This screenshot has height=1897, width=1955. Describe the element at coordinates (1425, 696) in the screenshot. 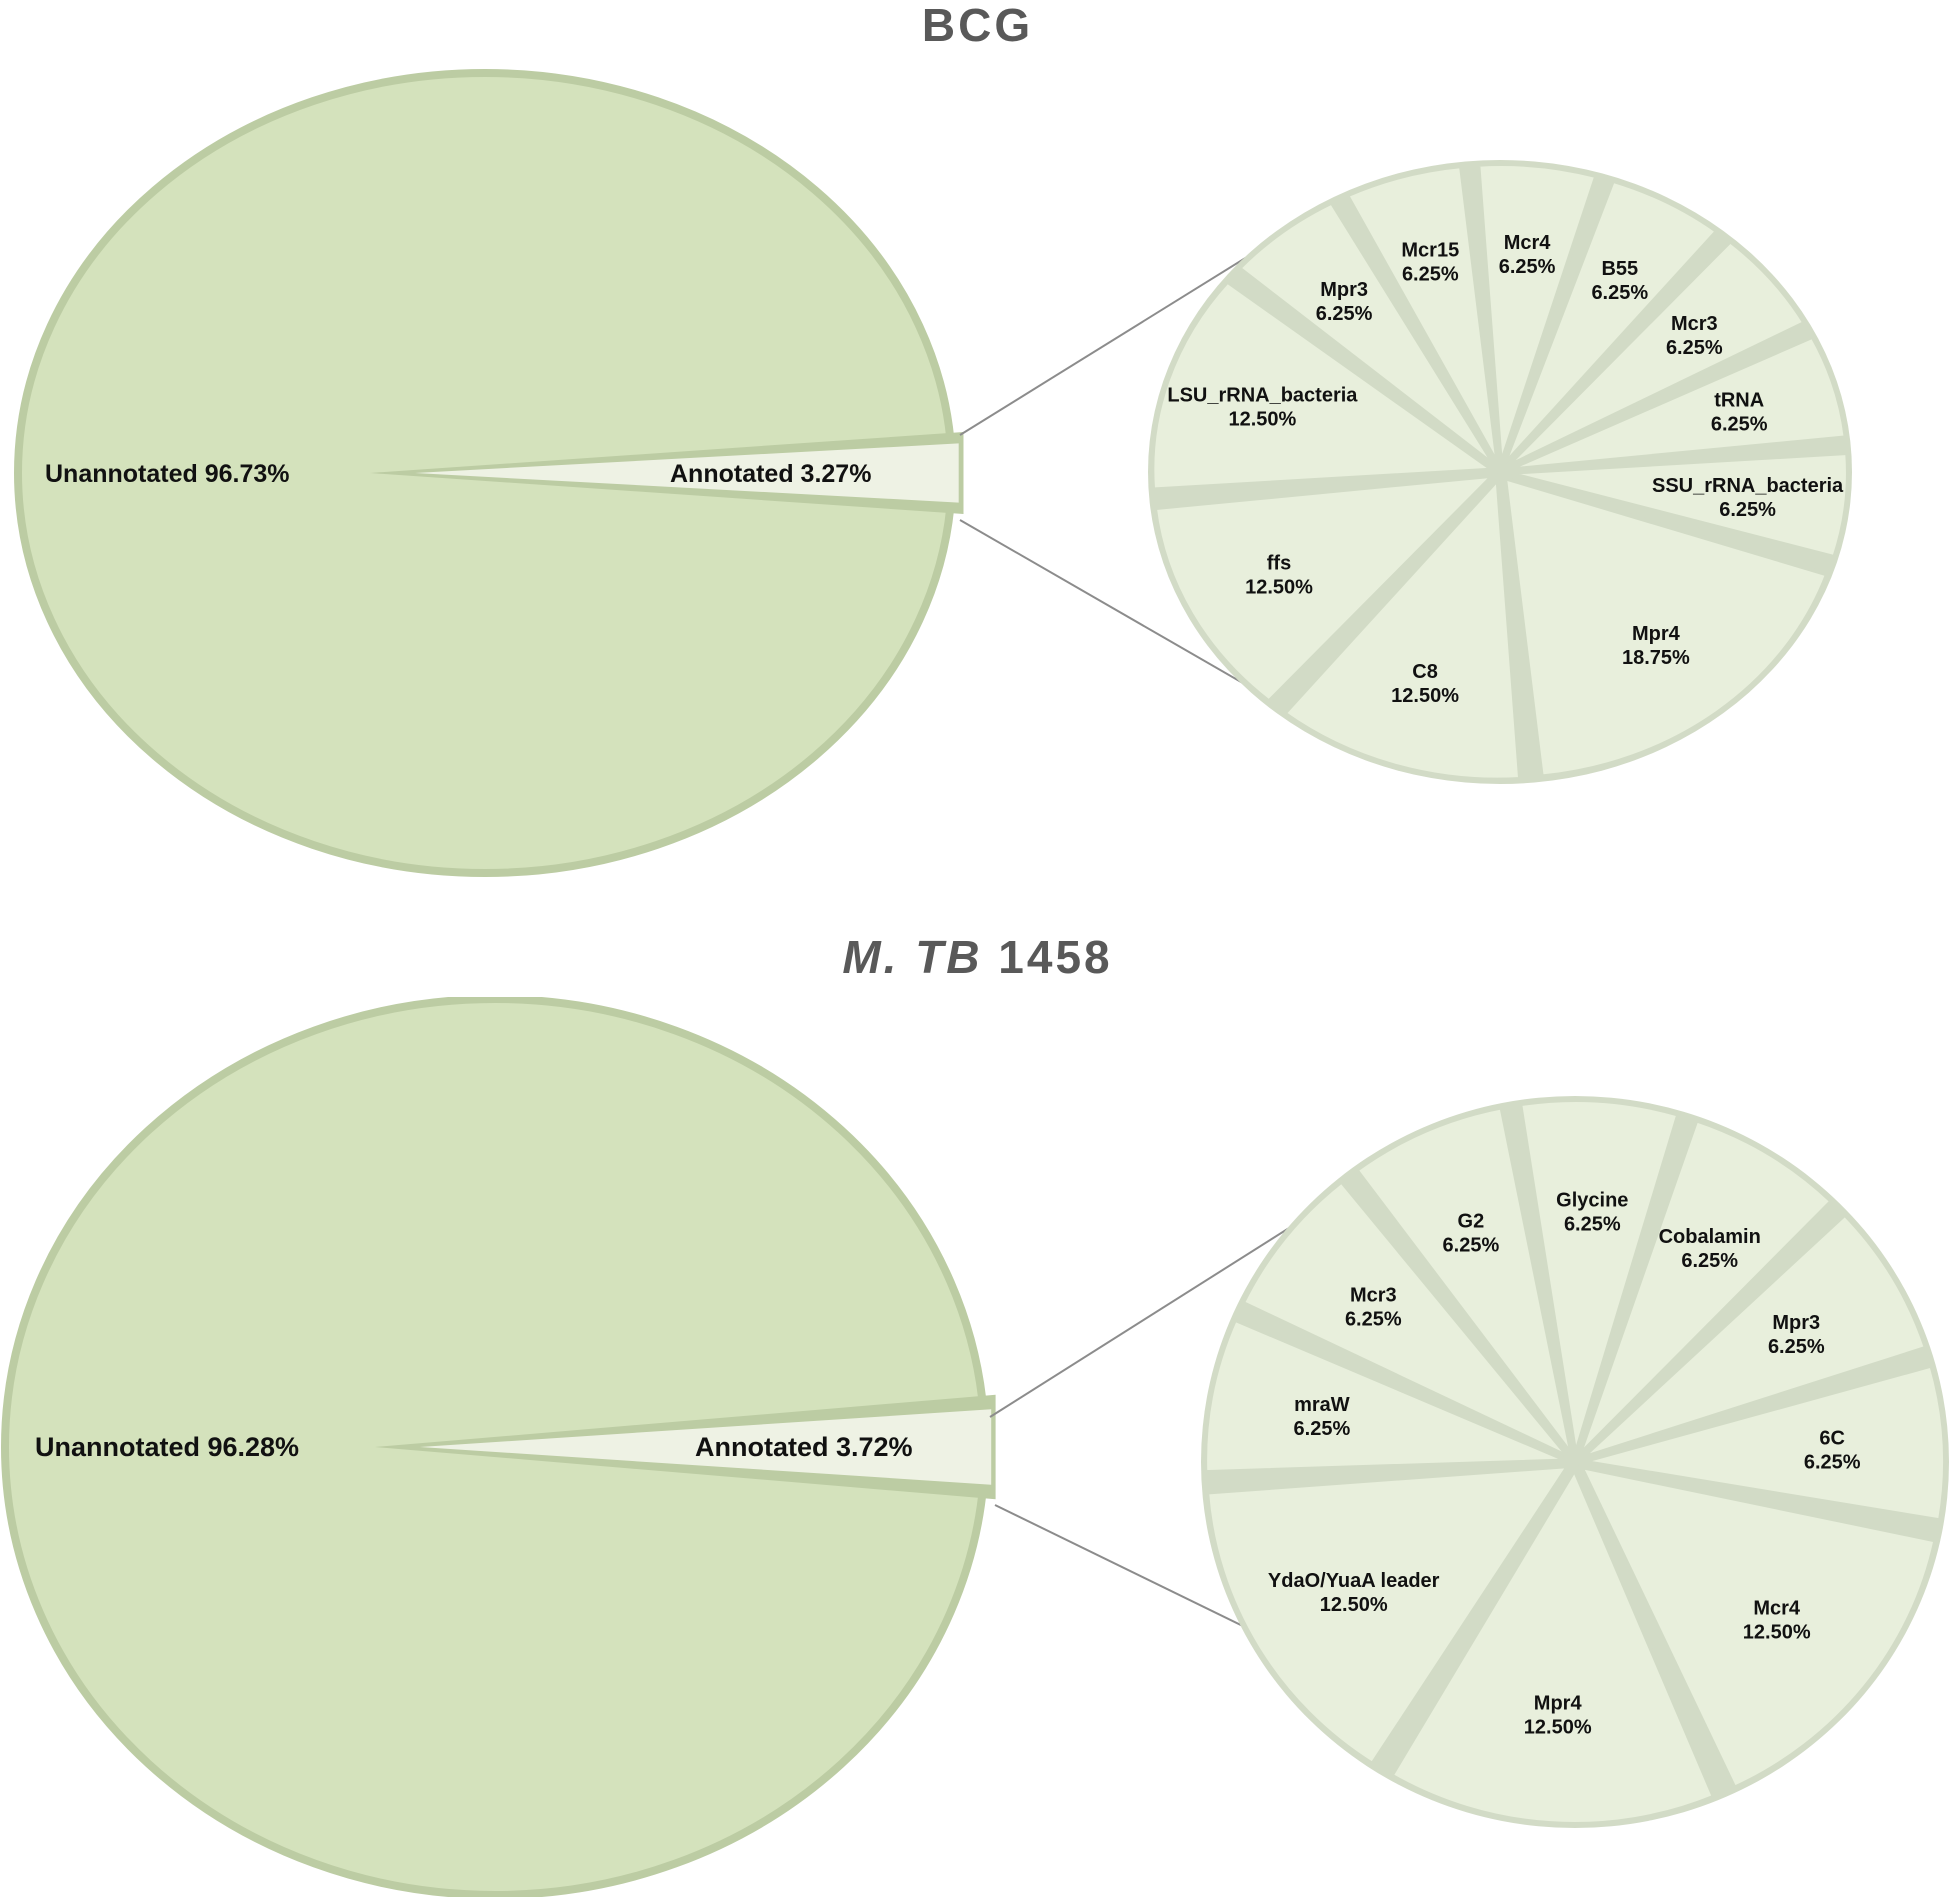

I see `pct-c8: 12.50%` at that location.